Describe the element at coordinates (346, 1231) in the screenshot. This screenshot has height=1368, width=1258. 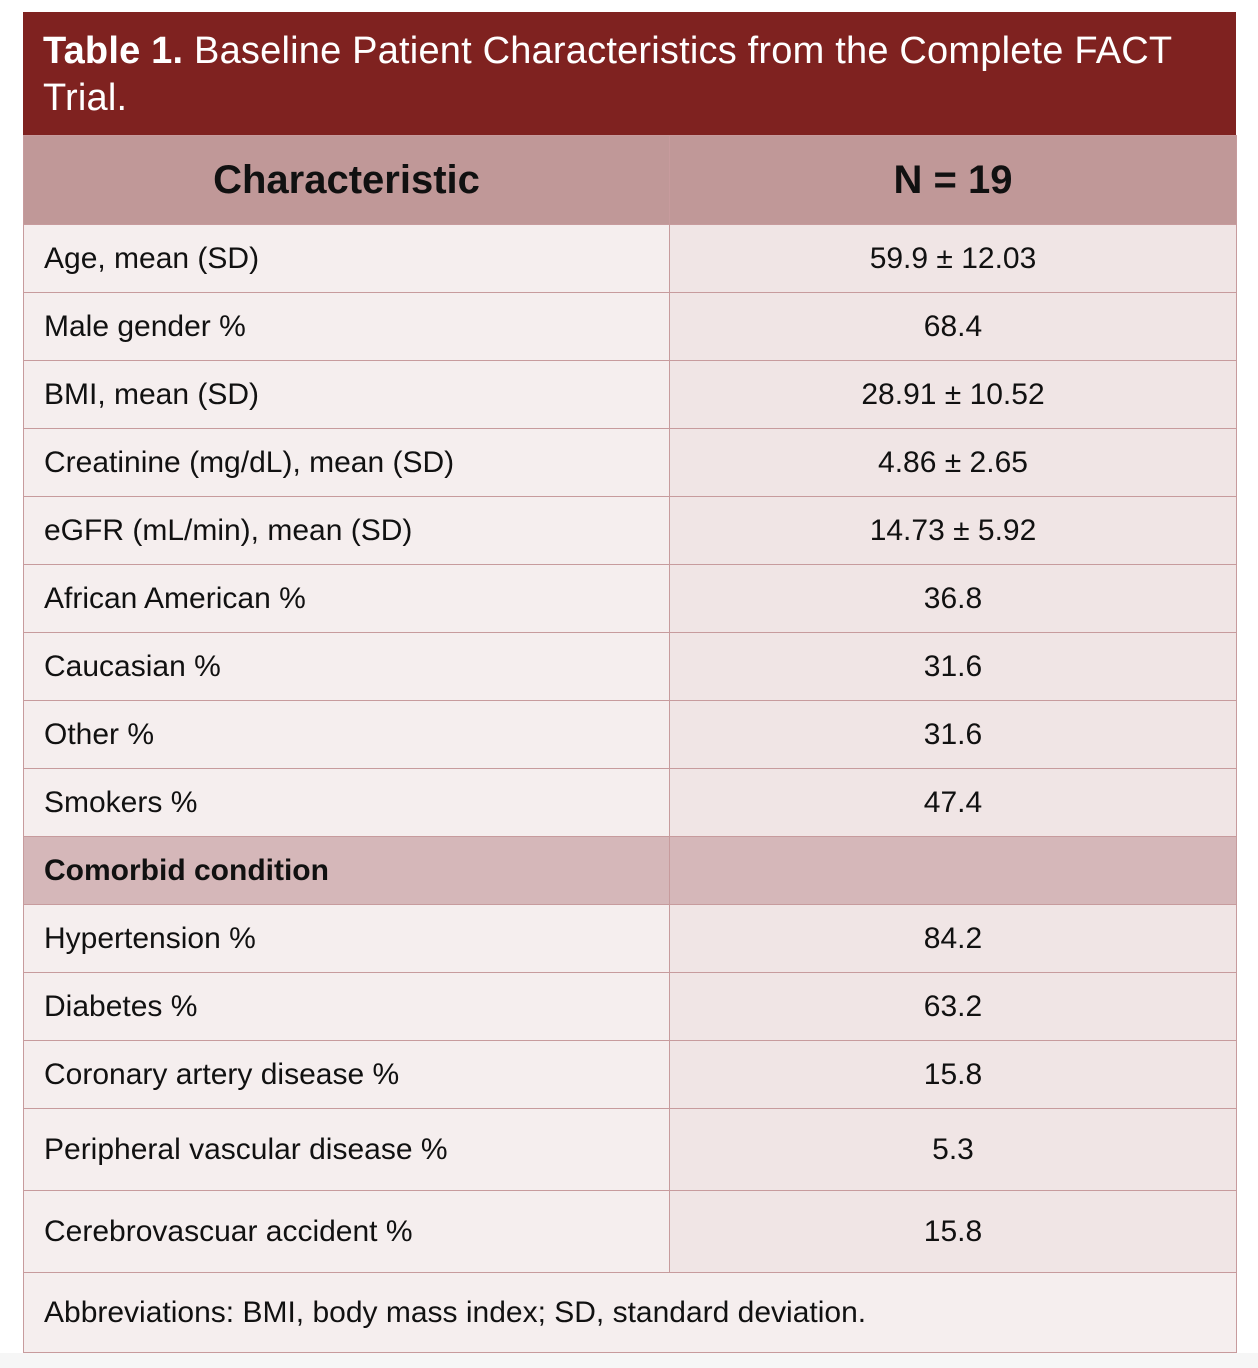
I see `row-label: Cerebrovascuar accident %` at that location.